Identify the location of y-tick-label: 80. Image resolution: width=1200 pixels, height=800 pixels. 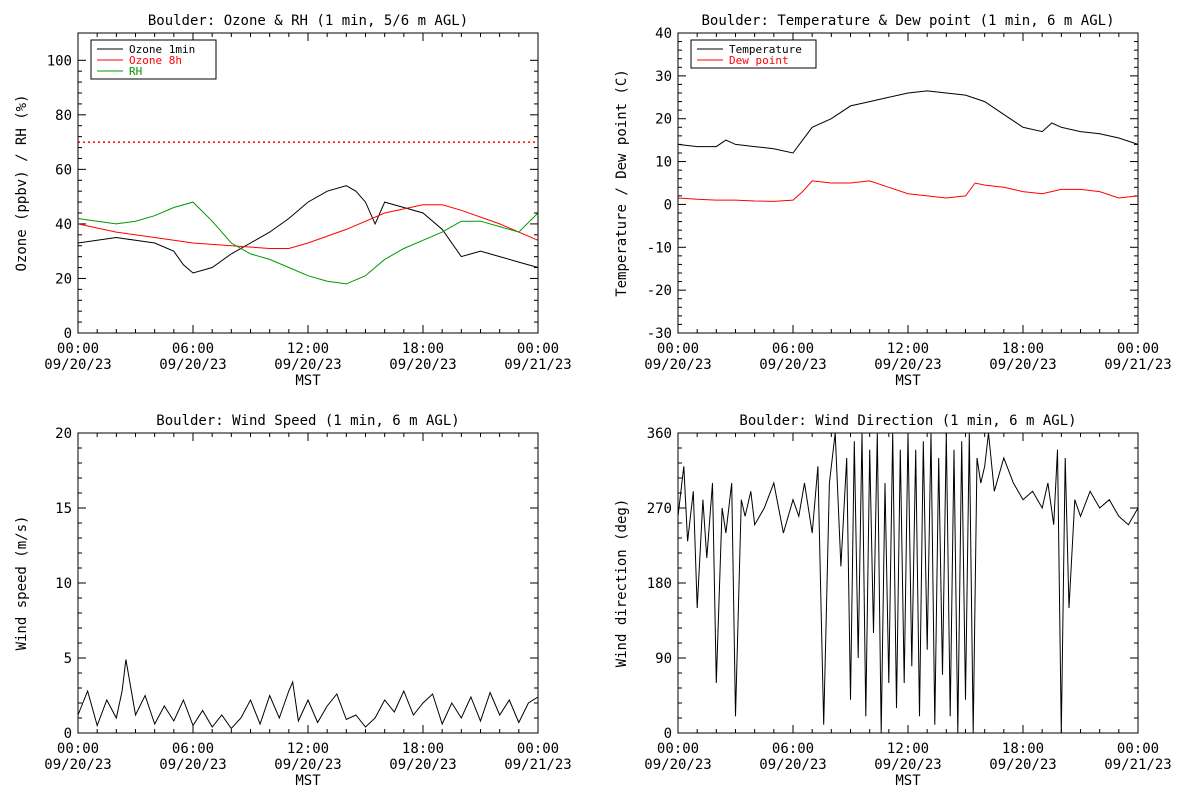
(63, 116).